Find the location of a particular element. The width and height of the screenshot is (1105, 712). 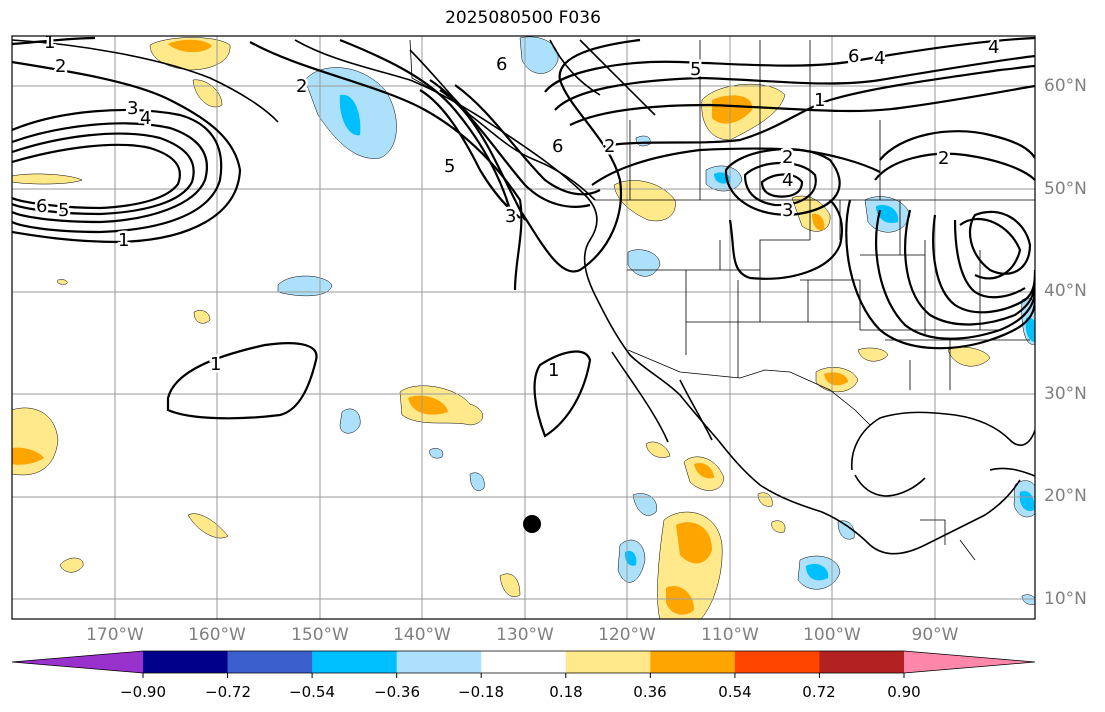

lat-label: 60°N is located at coordinates (1065, 86).